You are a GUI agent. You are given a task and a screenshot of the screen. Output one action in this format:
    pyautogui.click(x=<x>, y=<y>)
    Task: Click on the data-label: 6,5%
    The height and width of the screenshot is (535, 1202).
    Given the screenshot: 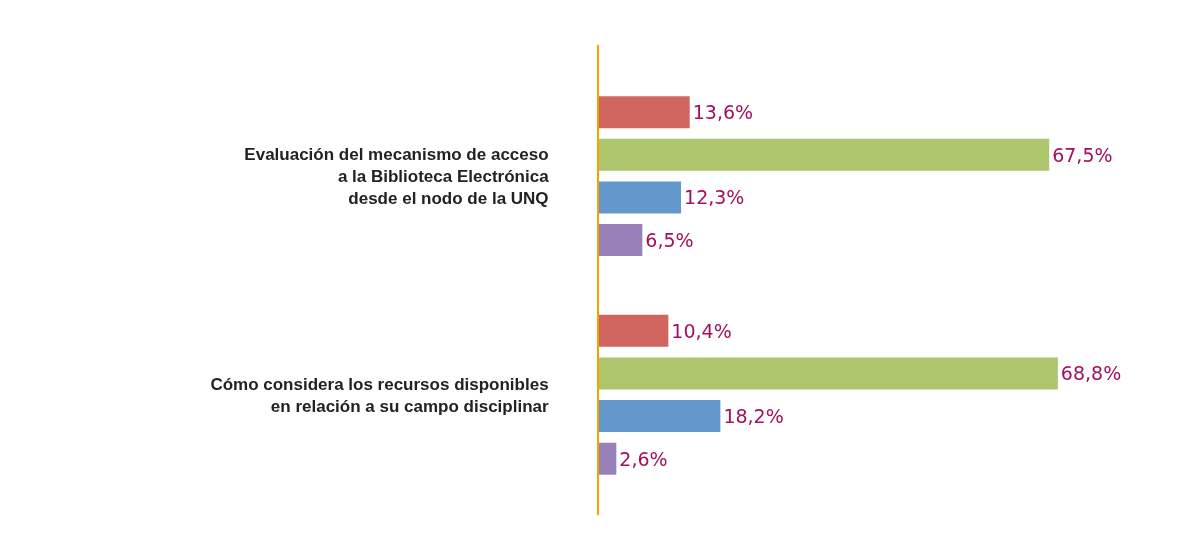 What is the action you would take?
    pyautogui.click(x=669, y=240)
    